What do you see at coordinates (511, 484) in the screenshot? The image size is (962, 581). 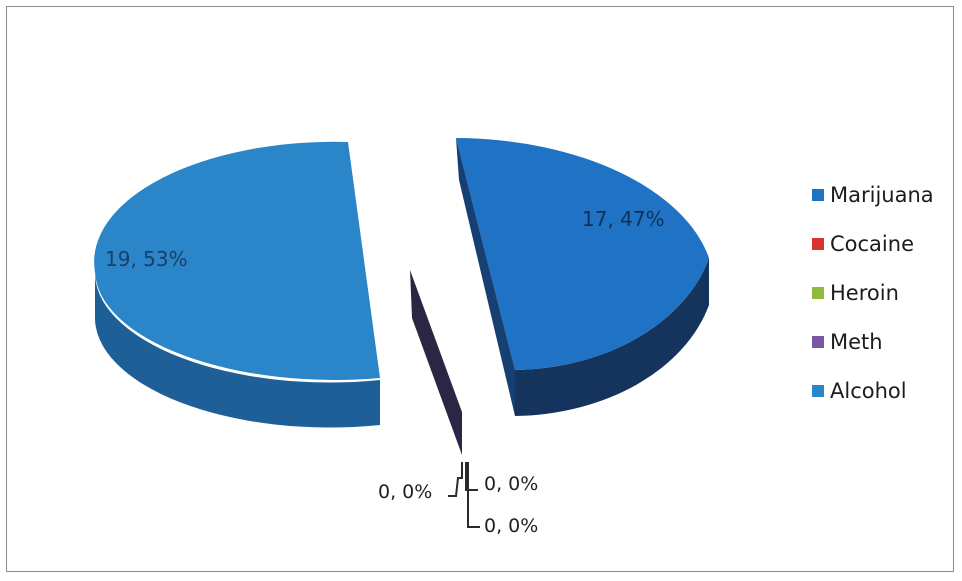 I see `data-label-cocaine: 0, 0%` at bounding box center [511, 484].